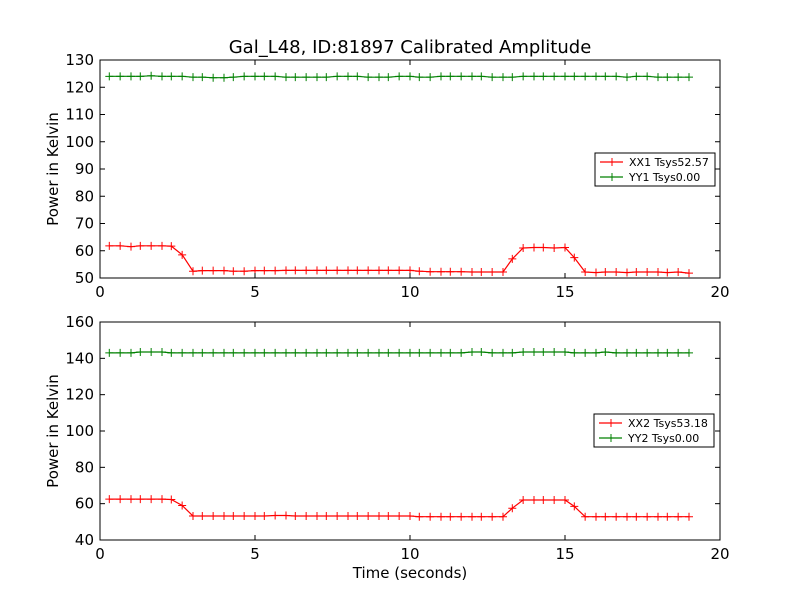 This screenshot has height=600, width=800. I want to click on x-axis-label: Time (seconds), so click(410, 573).